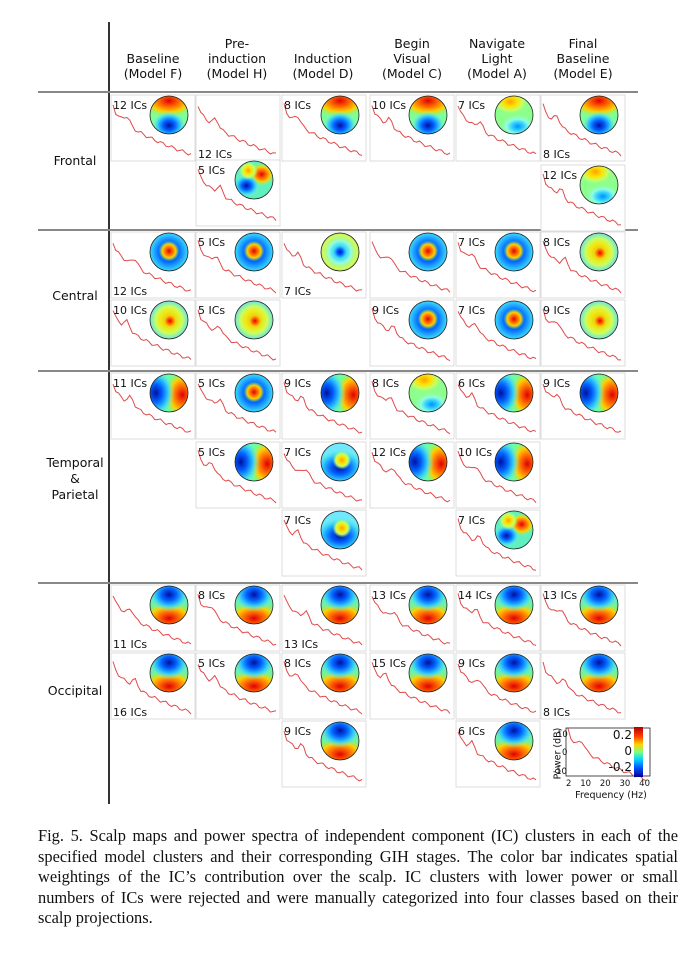 This screenshot has width=692, height=960. Describe the element at coordinates (153, 66) in the screenshot. I see `column-header-baseline: Baseline (Model F)` at that location.